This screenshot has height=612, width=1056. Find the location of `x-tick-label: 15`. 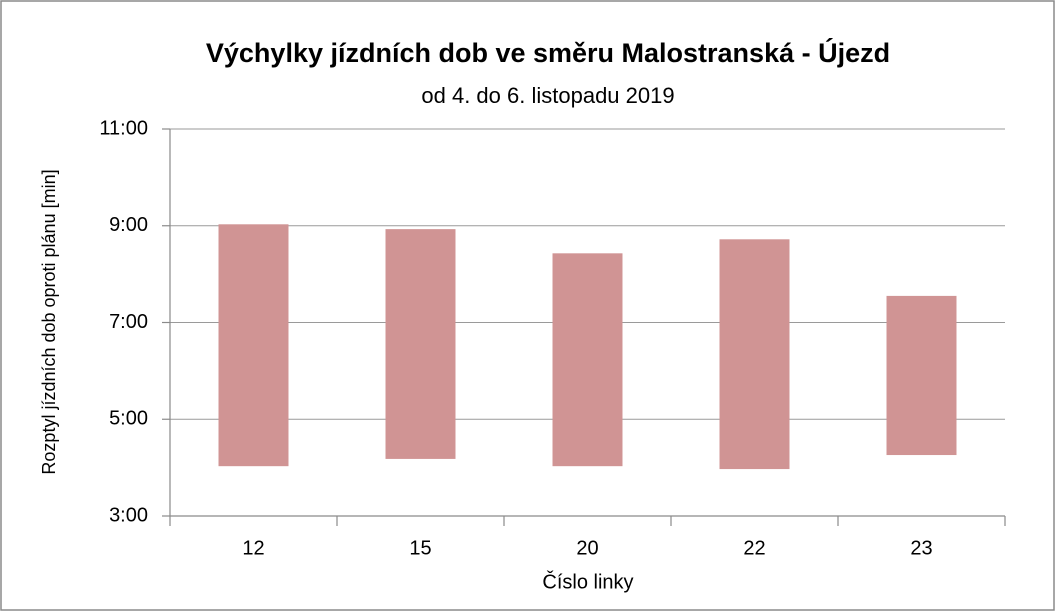

x-tick-label: 15 is located at coordinates (420, 548).